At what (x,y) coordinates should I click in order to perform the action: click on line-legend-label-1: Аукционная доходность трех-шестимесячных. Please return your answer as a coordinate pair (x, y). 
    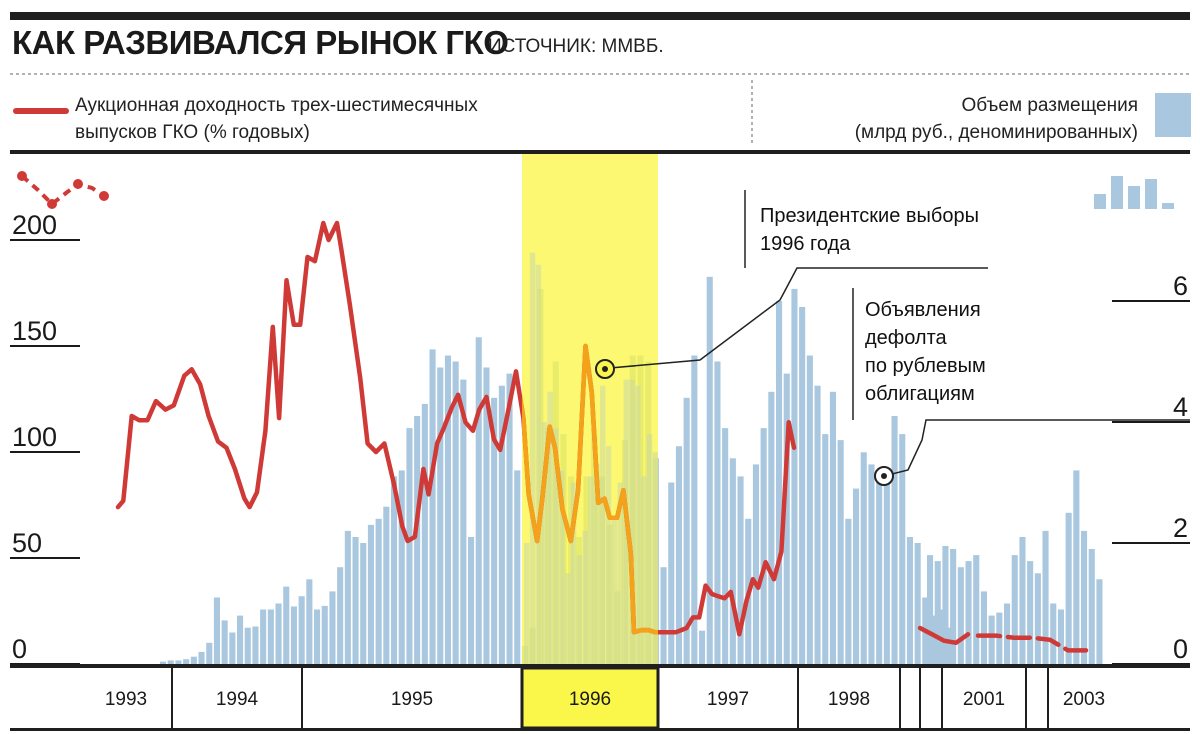
    Looking at the image, I should click on (276, 105).